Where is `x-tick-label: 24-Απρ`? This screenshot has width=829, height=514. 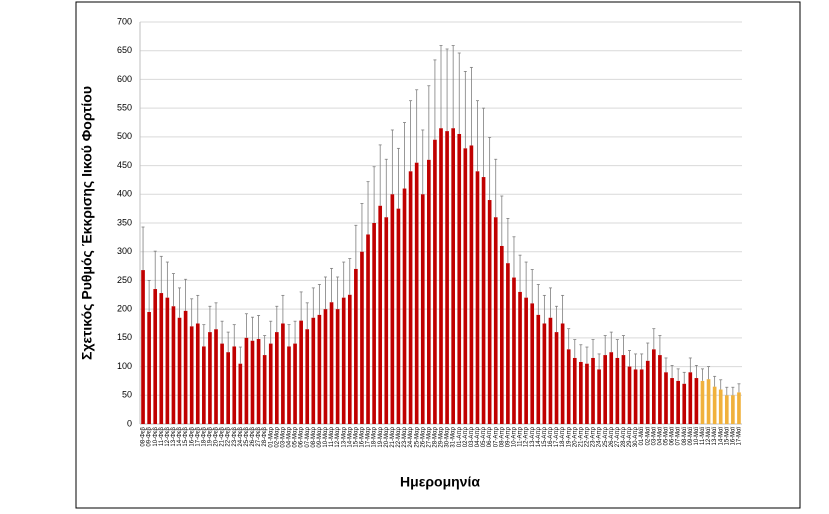 x-tick-label: 24-Απρ is located at coordinates (600, 436).